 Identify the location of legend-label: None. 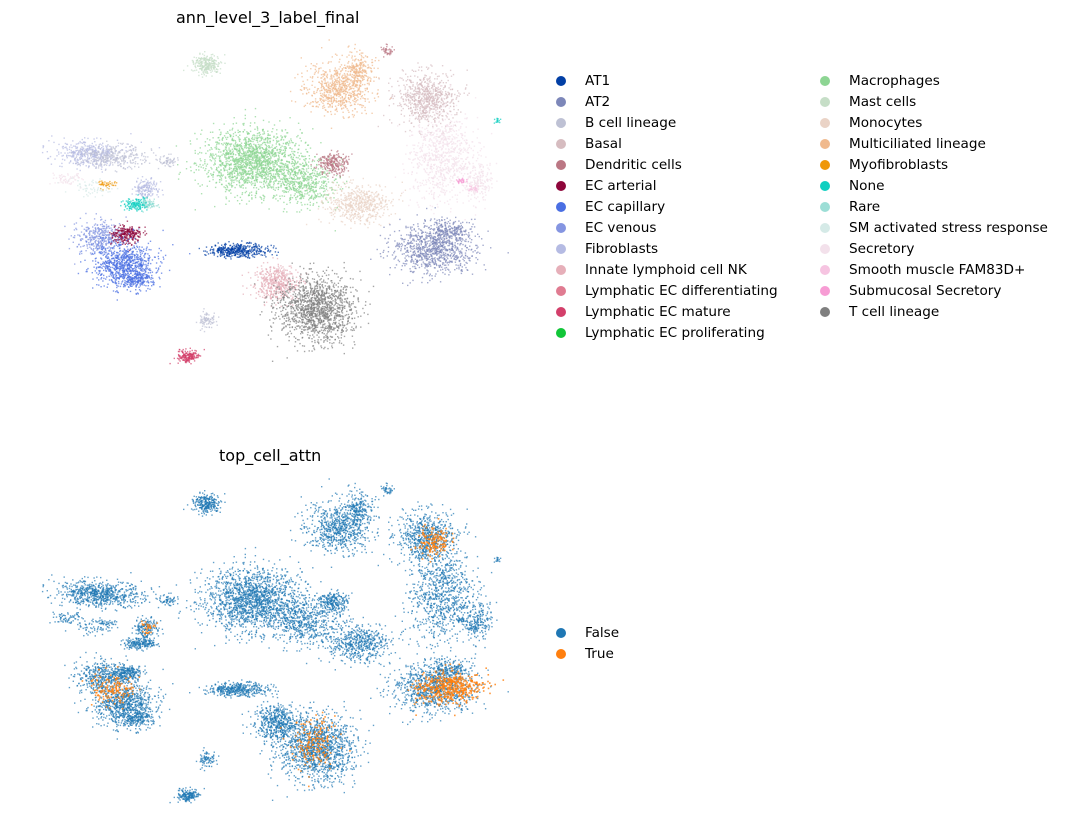
(866, 186).